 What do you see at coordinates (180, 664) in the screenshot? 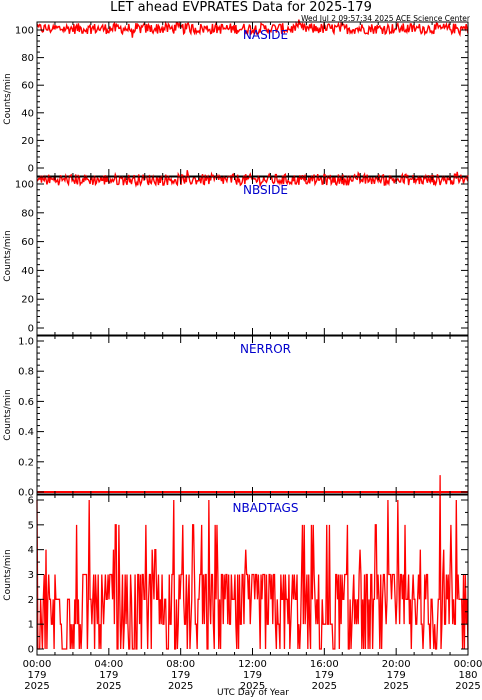
I see `x-tick-label-time: 08:00` at bounding box center [180, 664].